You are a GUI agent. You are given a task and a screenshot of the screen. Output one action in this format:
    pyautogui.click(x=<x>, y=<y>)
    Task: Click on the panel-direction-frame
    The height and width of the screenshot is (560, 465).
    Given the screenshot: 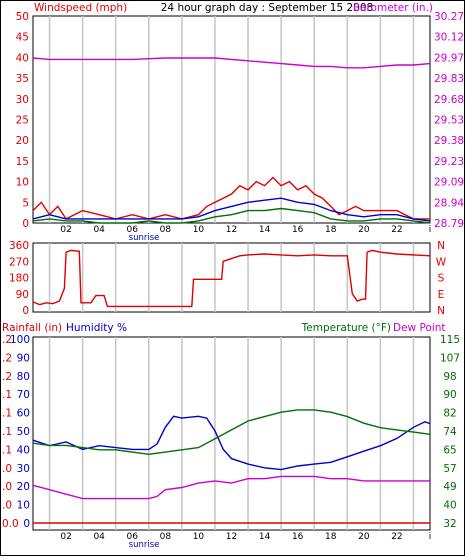 What is the action you would take?
    pyautogui.click(x=231, y=277)
    